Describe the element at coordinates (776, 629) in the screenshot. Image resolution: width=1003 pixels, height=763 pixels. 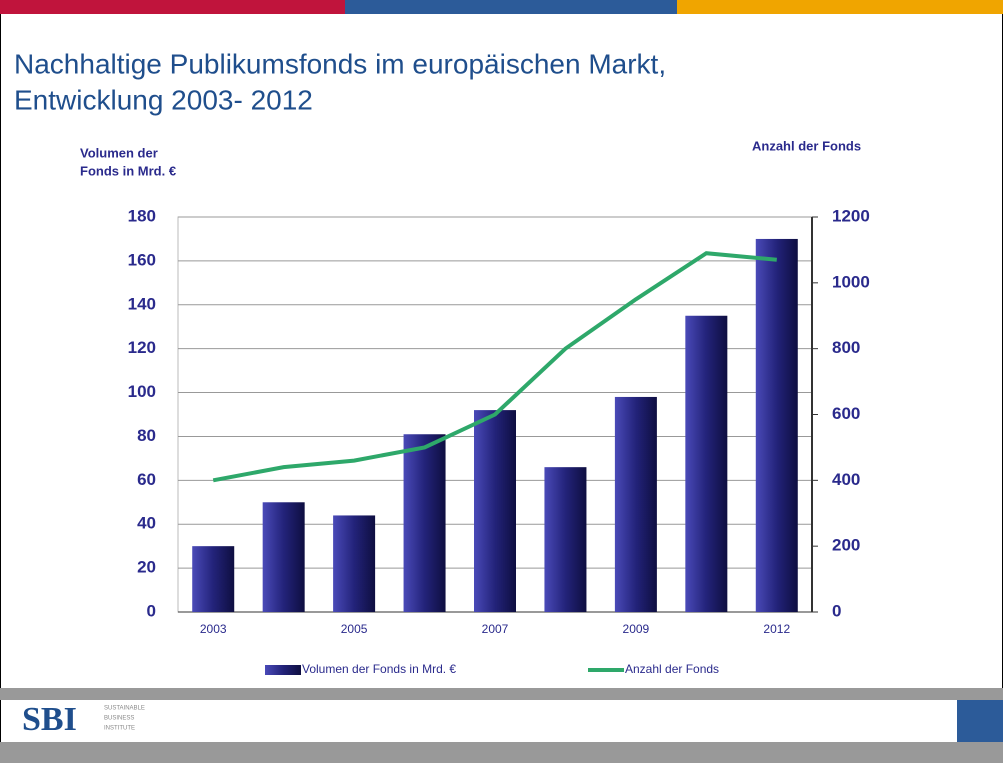
I see `x-tick-label: 2012` at that location.